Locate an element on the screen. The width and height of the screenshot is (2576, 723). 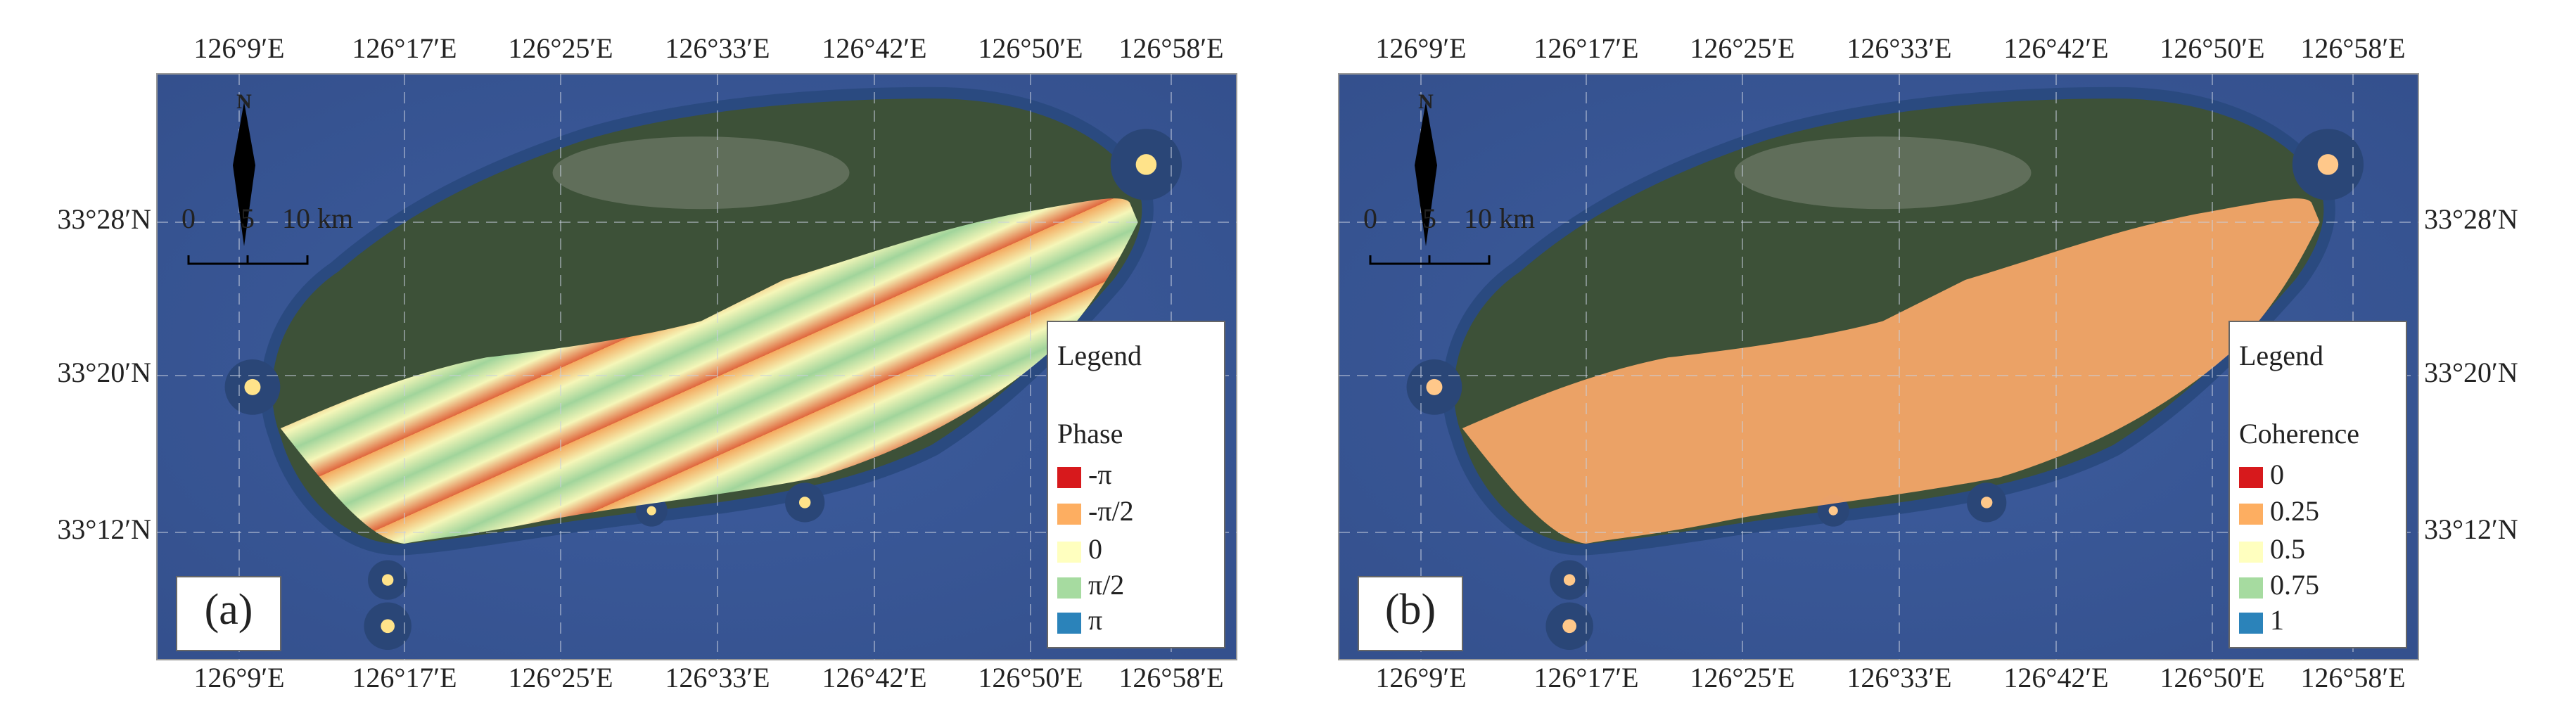
legend-item-label: 0.25 is located at coordinates (2294, 511).